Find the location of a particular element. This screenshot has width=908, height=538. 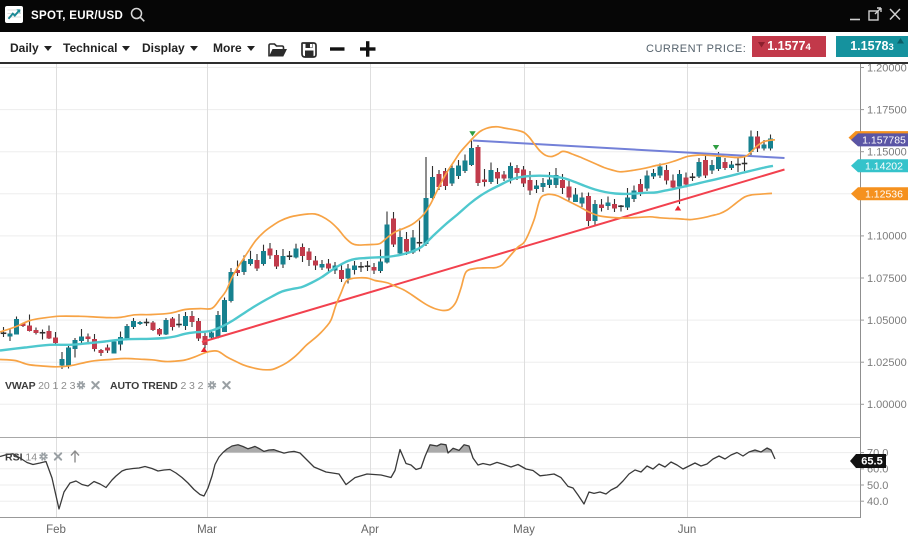

svg-text: Apr is located at coordinates (370, 530).